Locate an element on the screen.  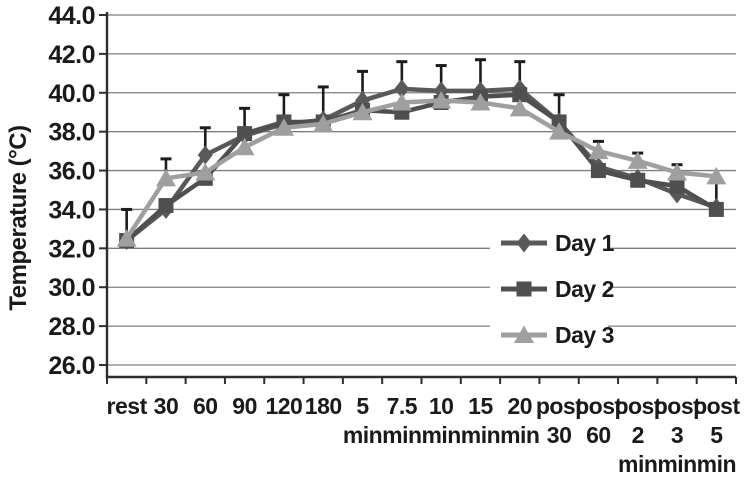
y-tick-label: 26.0 is located at coordinates (71, 366).